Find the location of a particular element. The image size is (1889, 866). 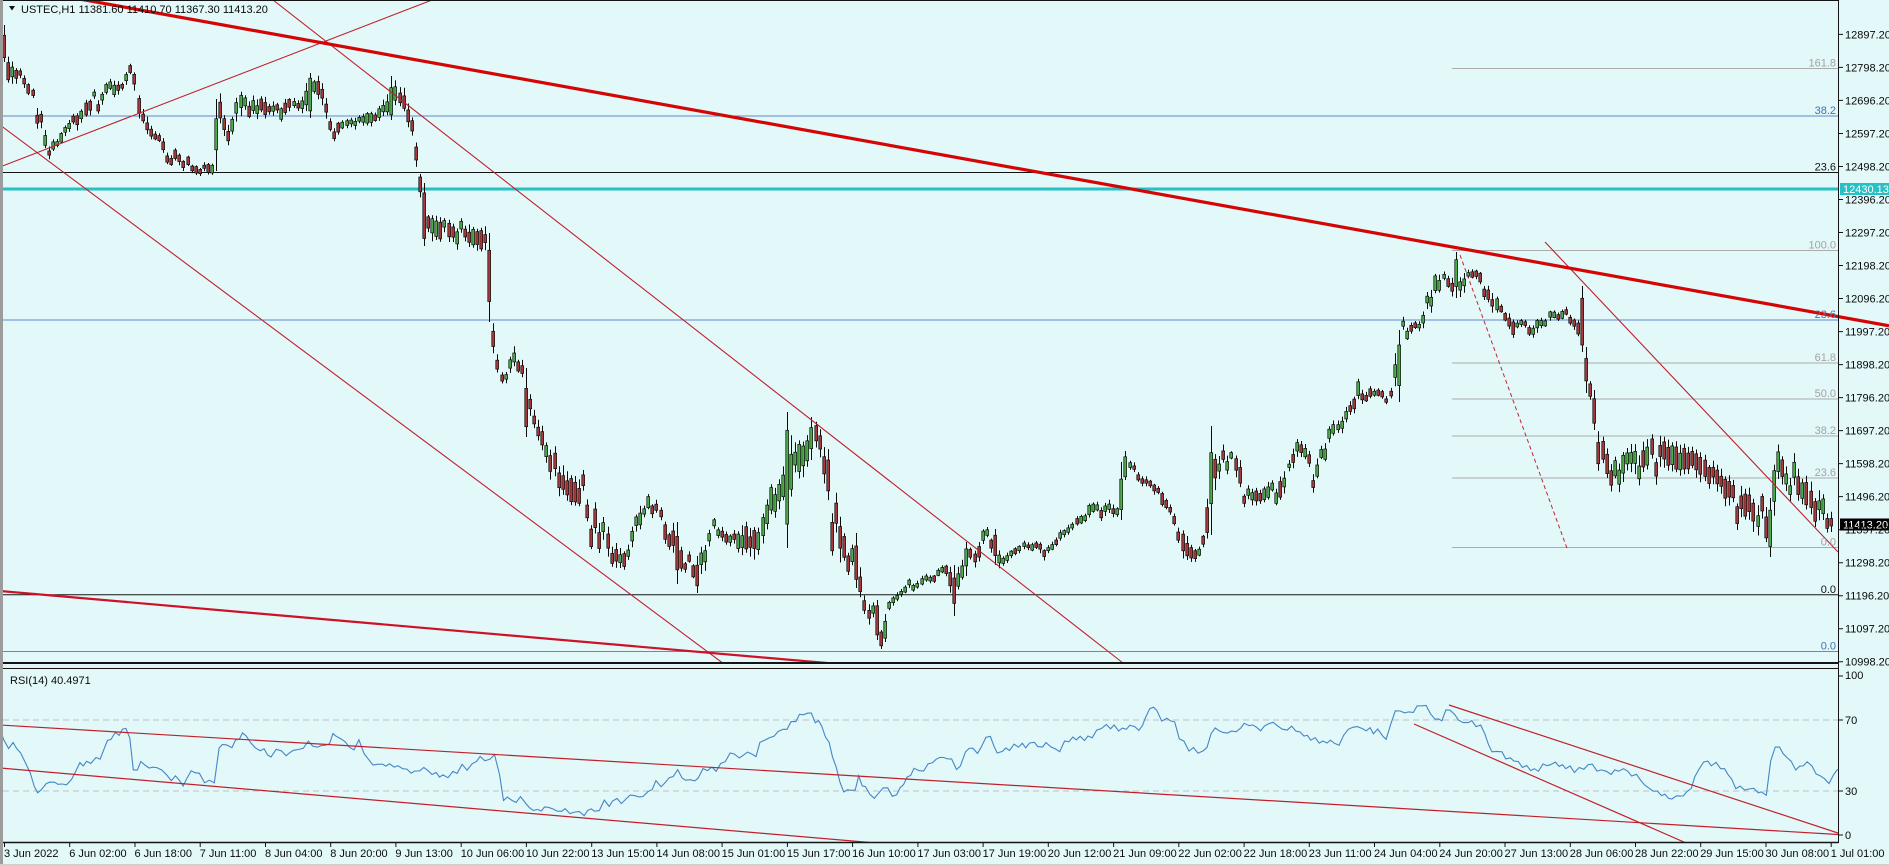

svg-text: 11397.20 is located at coordinates (1867, 531).